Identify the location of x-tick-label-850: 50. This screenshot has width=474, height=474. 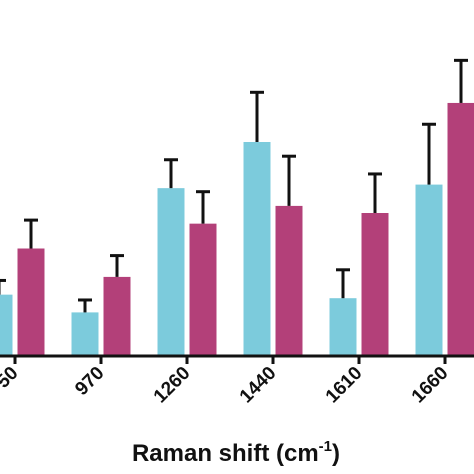
(11, 378).